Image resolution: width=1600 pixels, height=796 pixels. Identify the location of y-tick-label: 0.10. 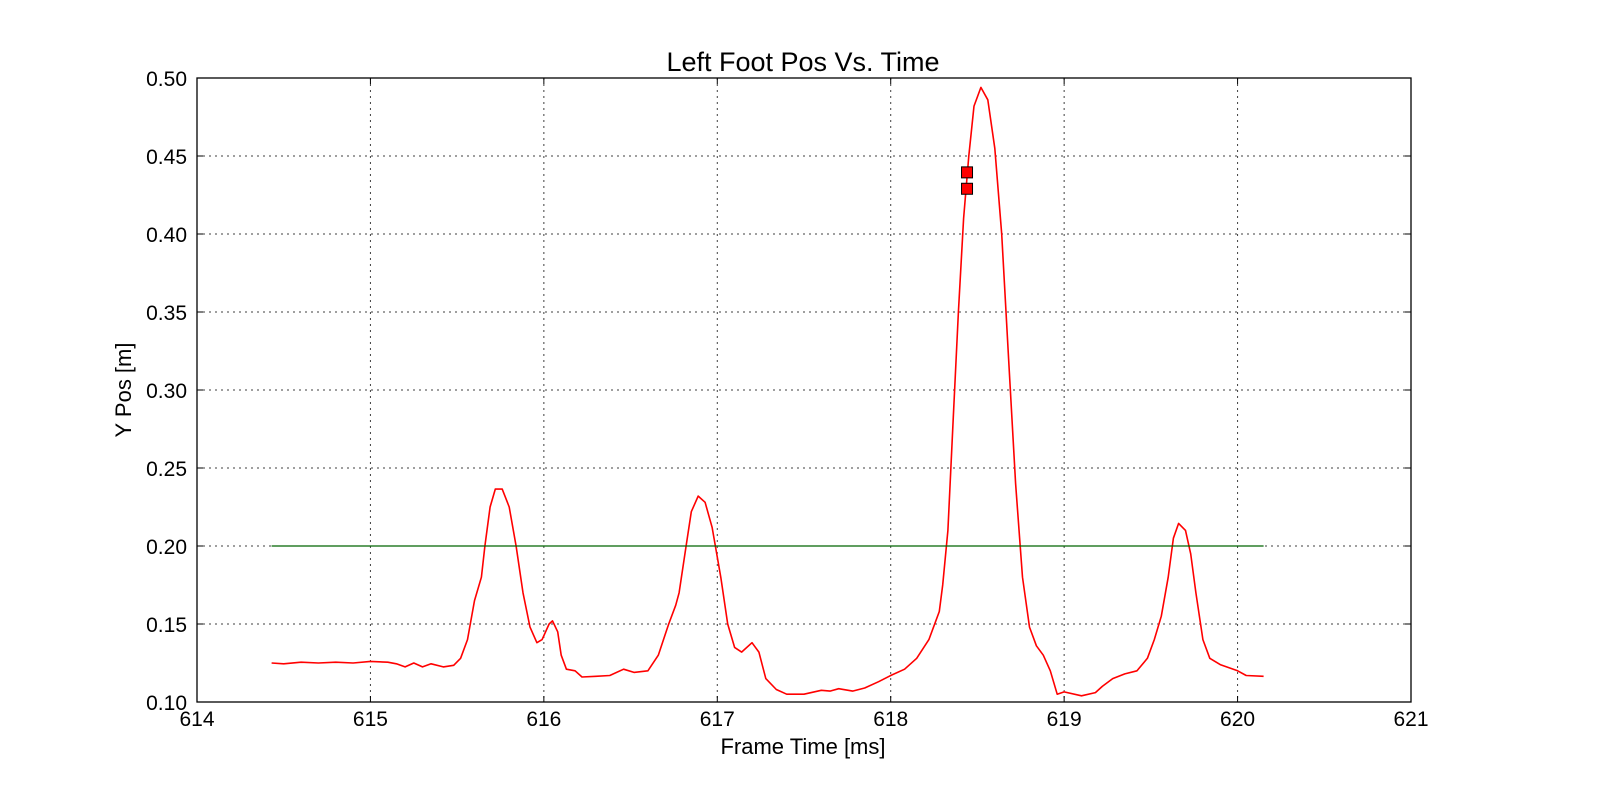
(166, 703).